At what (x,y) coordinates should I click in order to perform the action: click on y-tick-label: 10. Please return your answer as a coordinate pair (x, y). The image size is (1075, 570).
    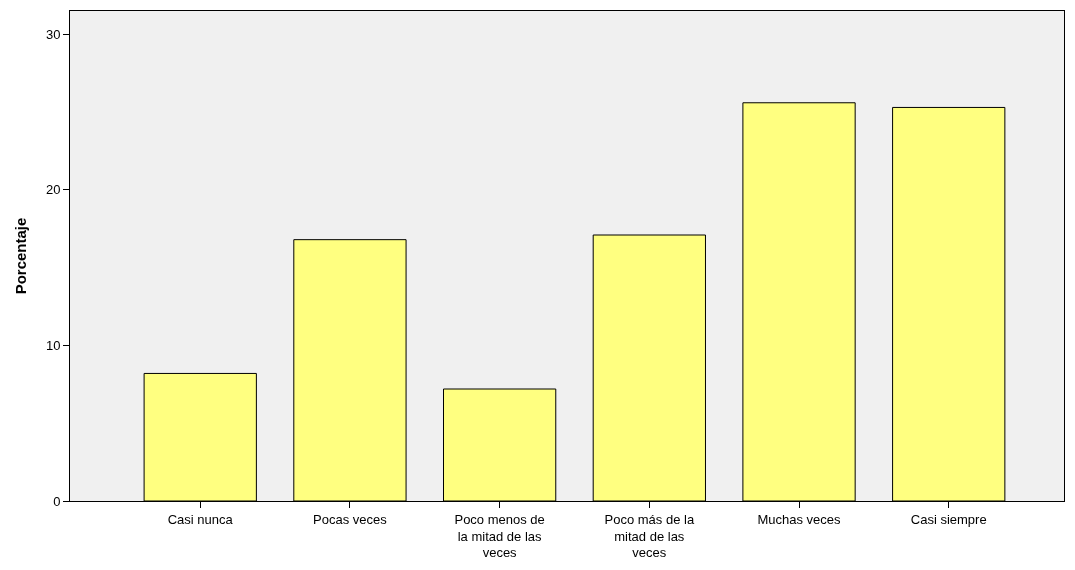
    Looking at the image, I should click on (53, 345).